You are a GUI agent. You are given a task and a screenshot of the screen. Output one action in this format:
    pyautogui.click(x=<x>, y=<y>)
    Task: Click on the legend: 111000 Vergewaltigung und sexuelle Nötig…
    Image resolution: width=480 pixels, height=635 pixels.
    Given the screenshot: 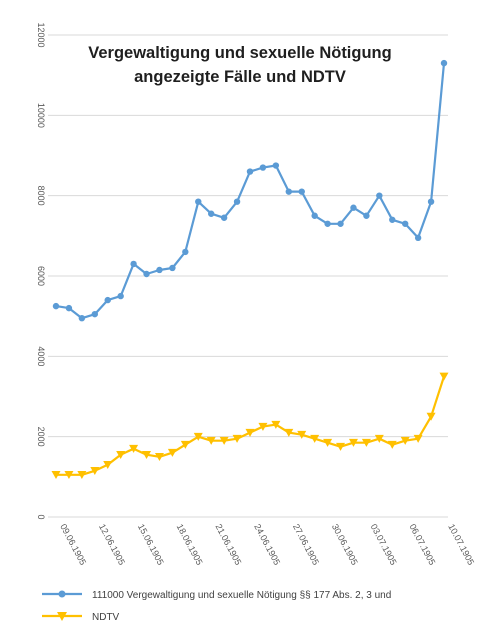 What is the action you would take?
    pyautogui.click(x=216, y=606)
    